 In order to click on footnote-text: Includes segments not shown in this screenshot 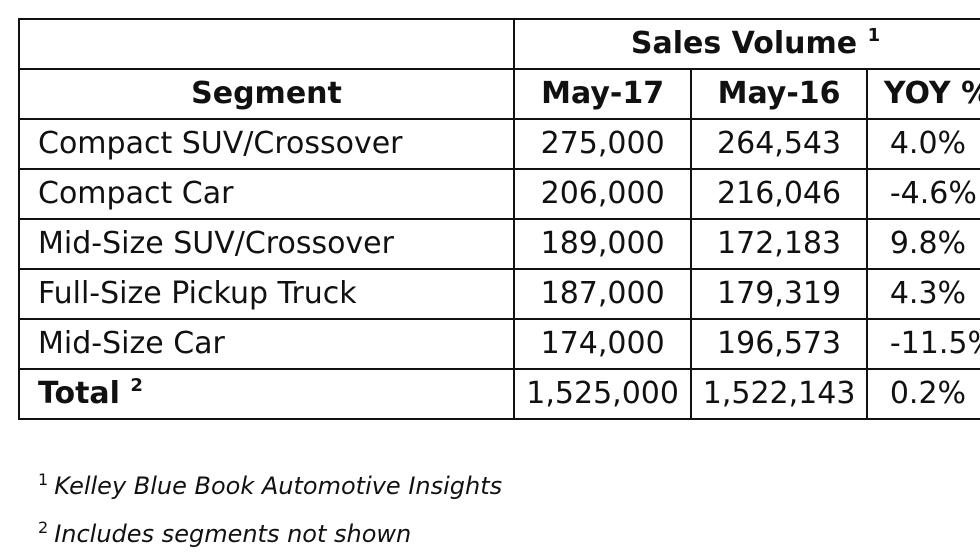, I will do `click(233, 534)`.